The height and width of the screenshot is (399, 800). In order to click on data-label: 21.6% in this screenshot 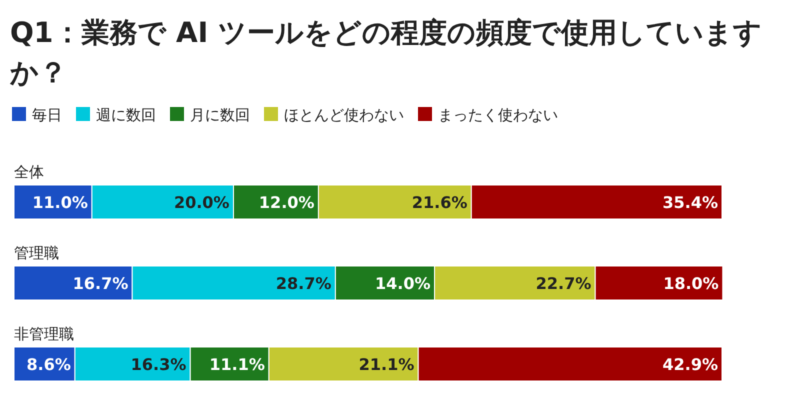, I will do `click(440, 202)`.